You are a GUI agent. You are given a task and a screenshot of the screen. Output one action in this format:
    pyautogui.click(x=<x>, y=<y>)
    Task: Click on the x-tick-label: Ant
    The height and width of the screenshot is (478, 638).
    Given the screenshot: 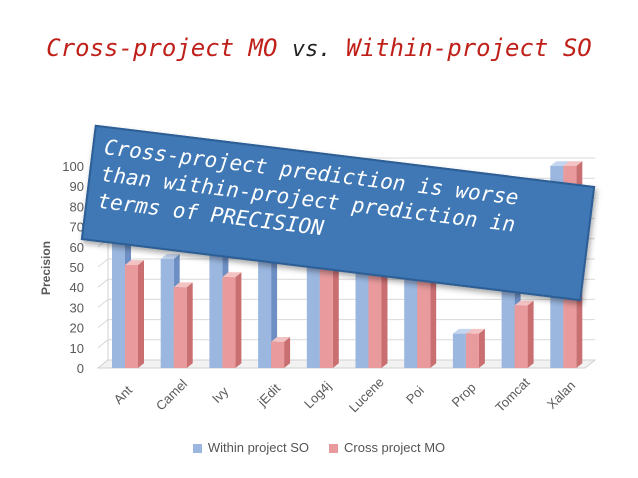 What is the action you would take?
    pyautogui.click(x=123, y=394)
    